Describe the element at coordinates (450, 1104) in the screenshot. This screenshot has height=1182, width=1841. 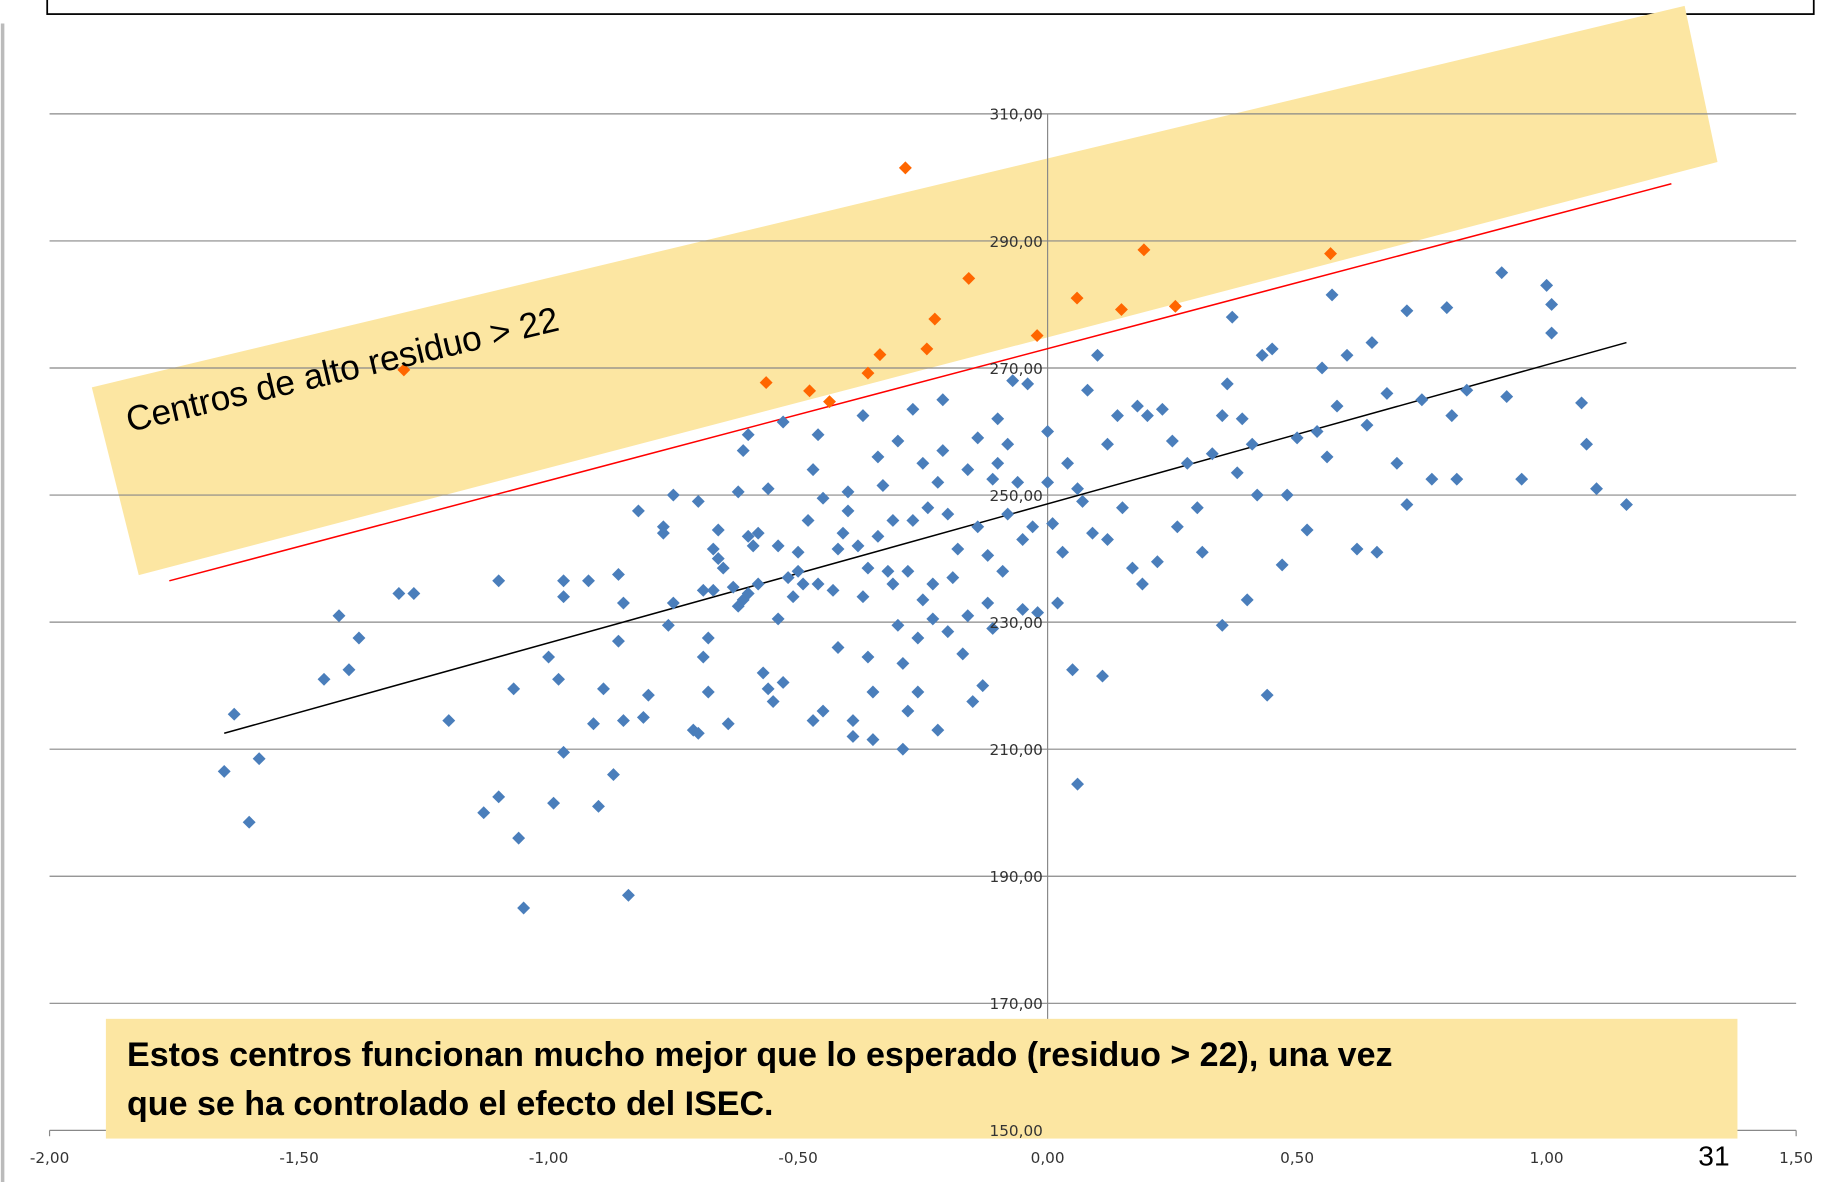
I see `note-line: que se ha controlado el efecto del ISEC.` at that location.